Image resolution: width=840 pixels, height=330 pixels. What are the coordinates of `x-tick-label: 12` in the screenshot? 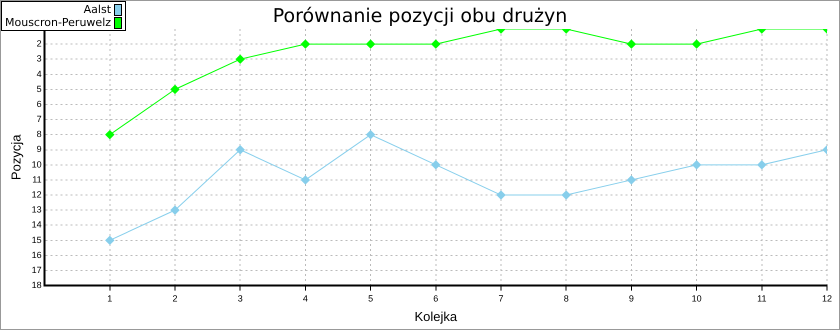 It's located at (827, 298).